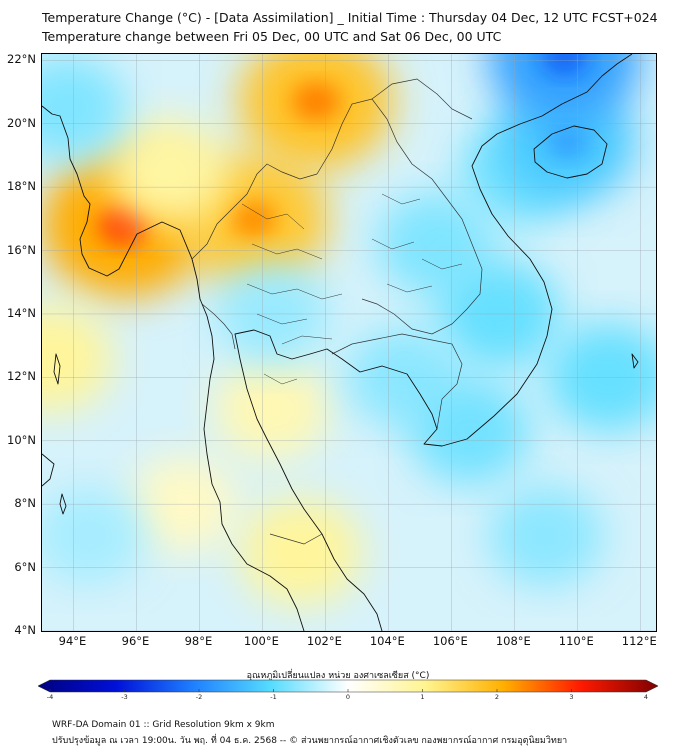 This screenshot has width=676, height=756. What do you see at coordinates (93, 536) in the screenshot?
I see `cool-andaman-south` at bounding box center [93, 536].